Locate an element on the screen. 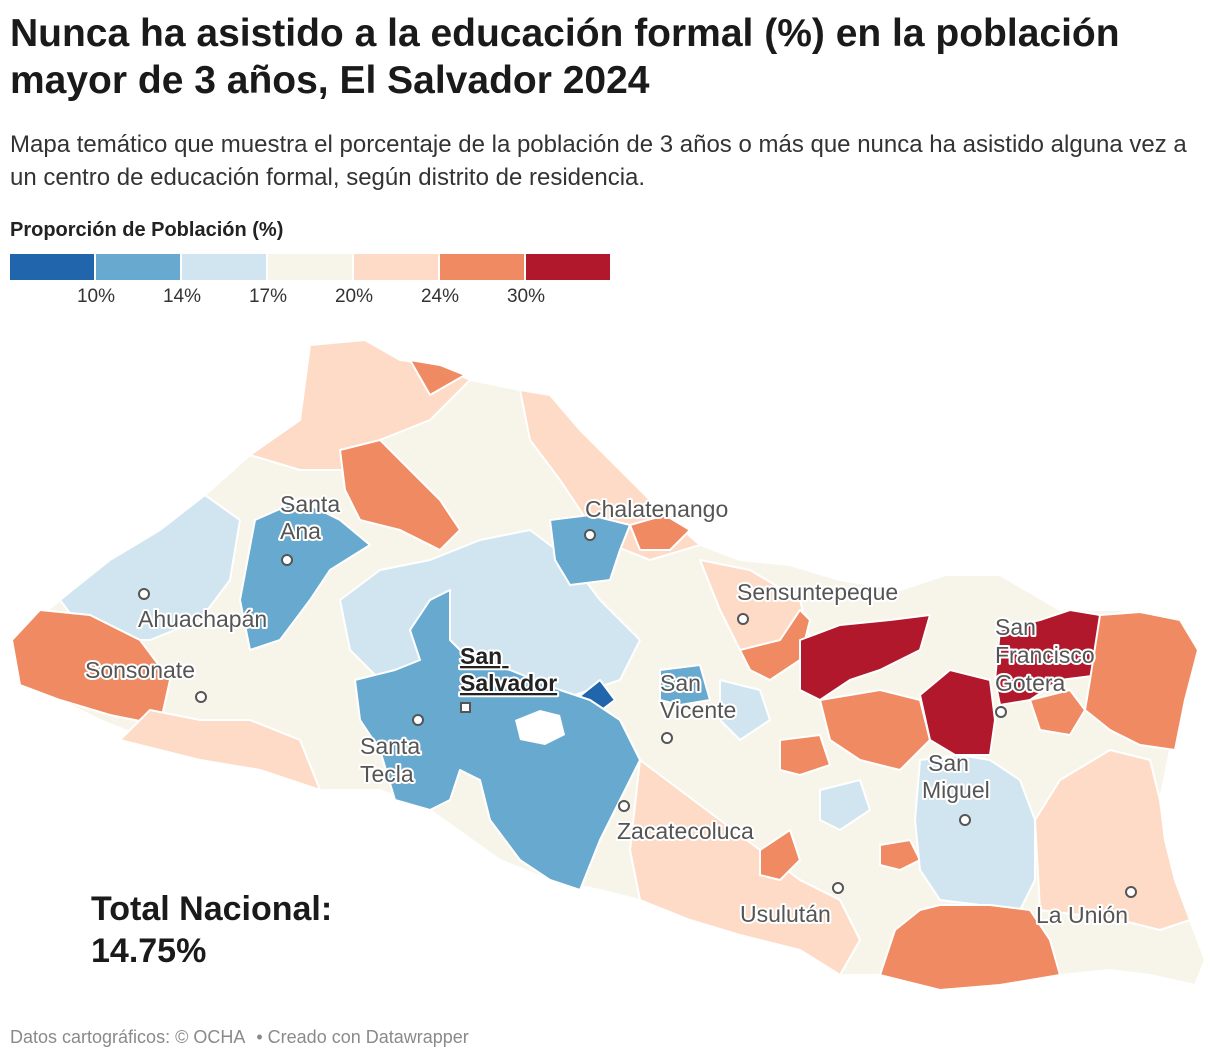  city-marker-santa-ana is located at coordinates (287, 560).